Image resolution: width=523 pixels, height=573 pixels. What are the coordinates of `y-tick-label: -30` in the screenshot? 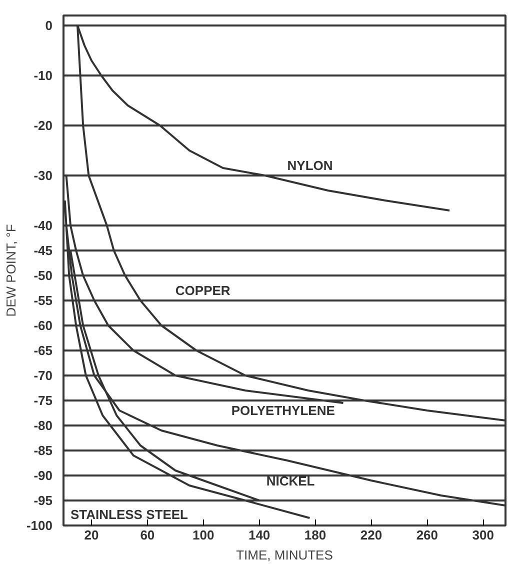 It's located at (43, 175).